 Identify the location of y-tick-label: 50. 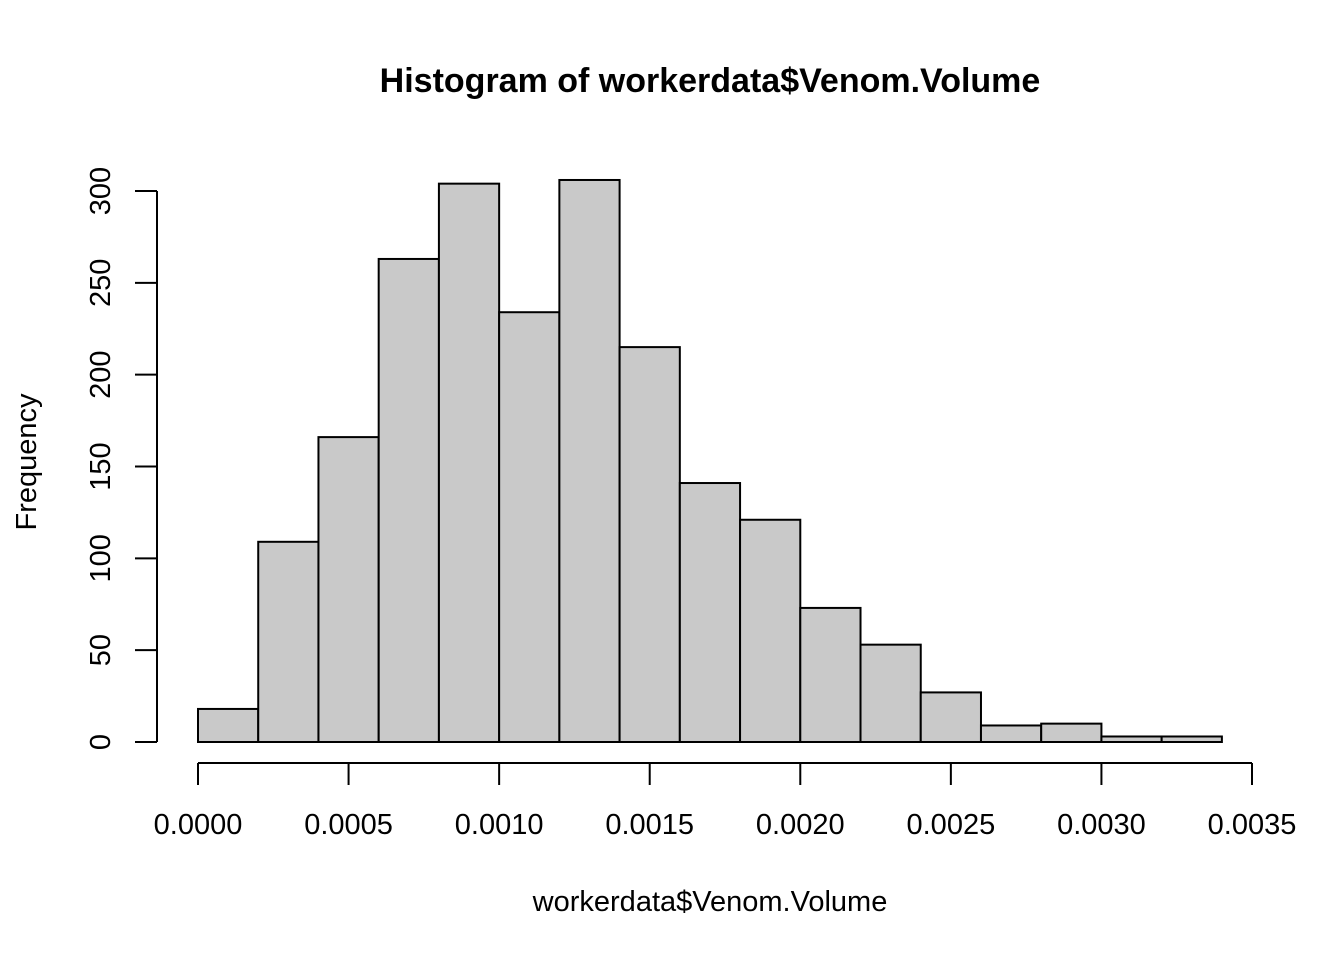
(101, 650).